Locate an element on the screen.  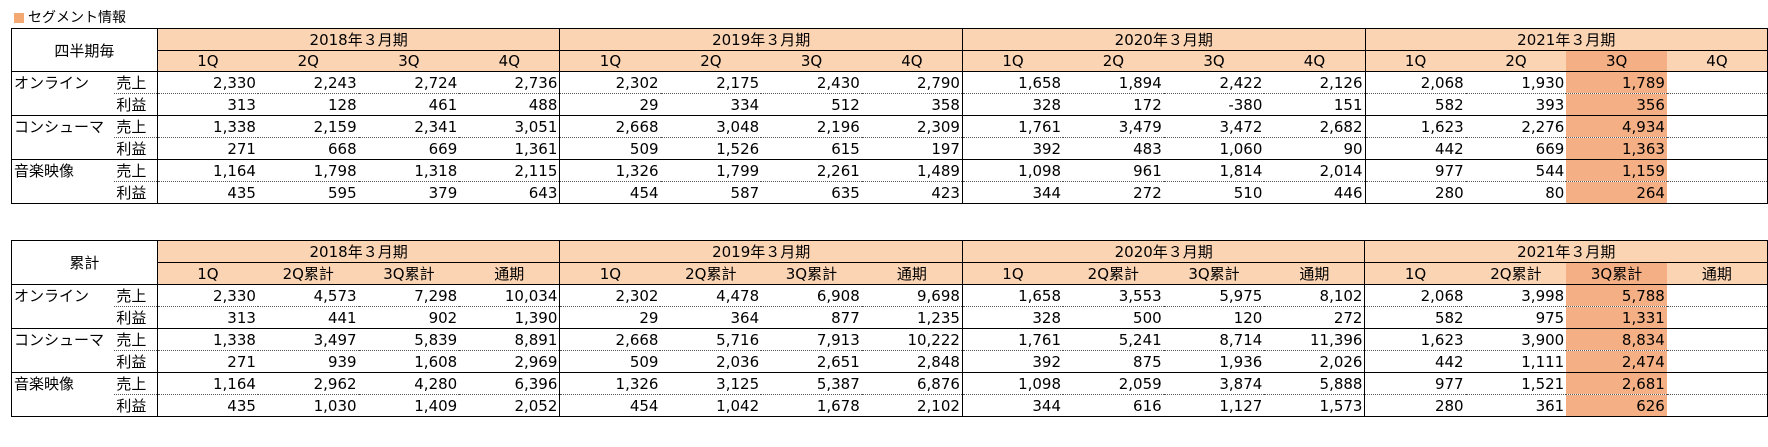
value-cell: 1,526 is located at coordinates (711, 148).